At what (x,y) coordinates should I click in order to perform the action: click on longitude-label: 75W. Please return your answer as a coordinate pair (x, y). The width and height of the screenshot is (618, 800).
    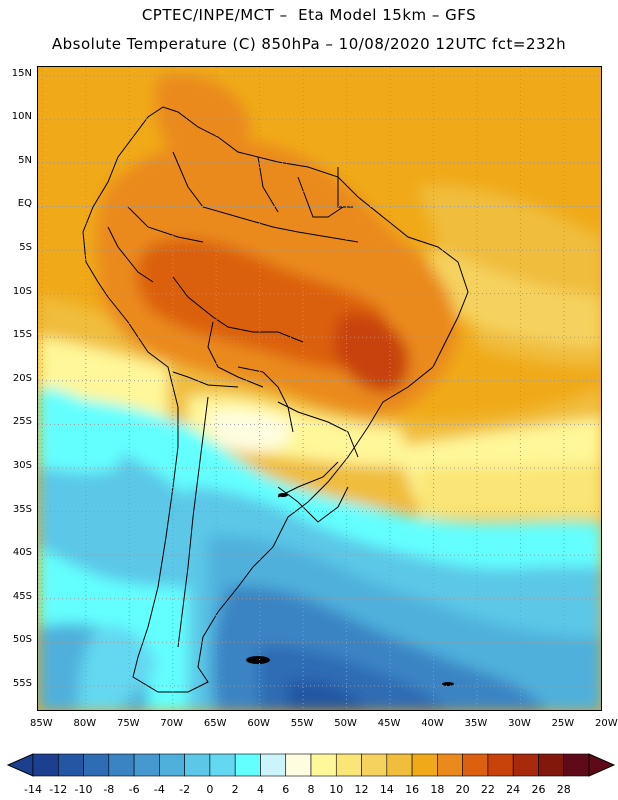
    Looking at the image, I should click on (128, 723).